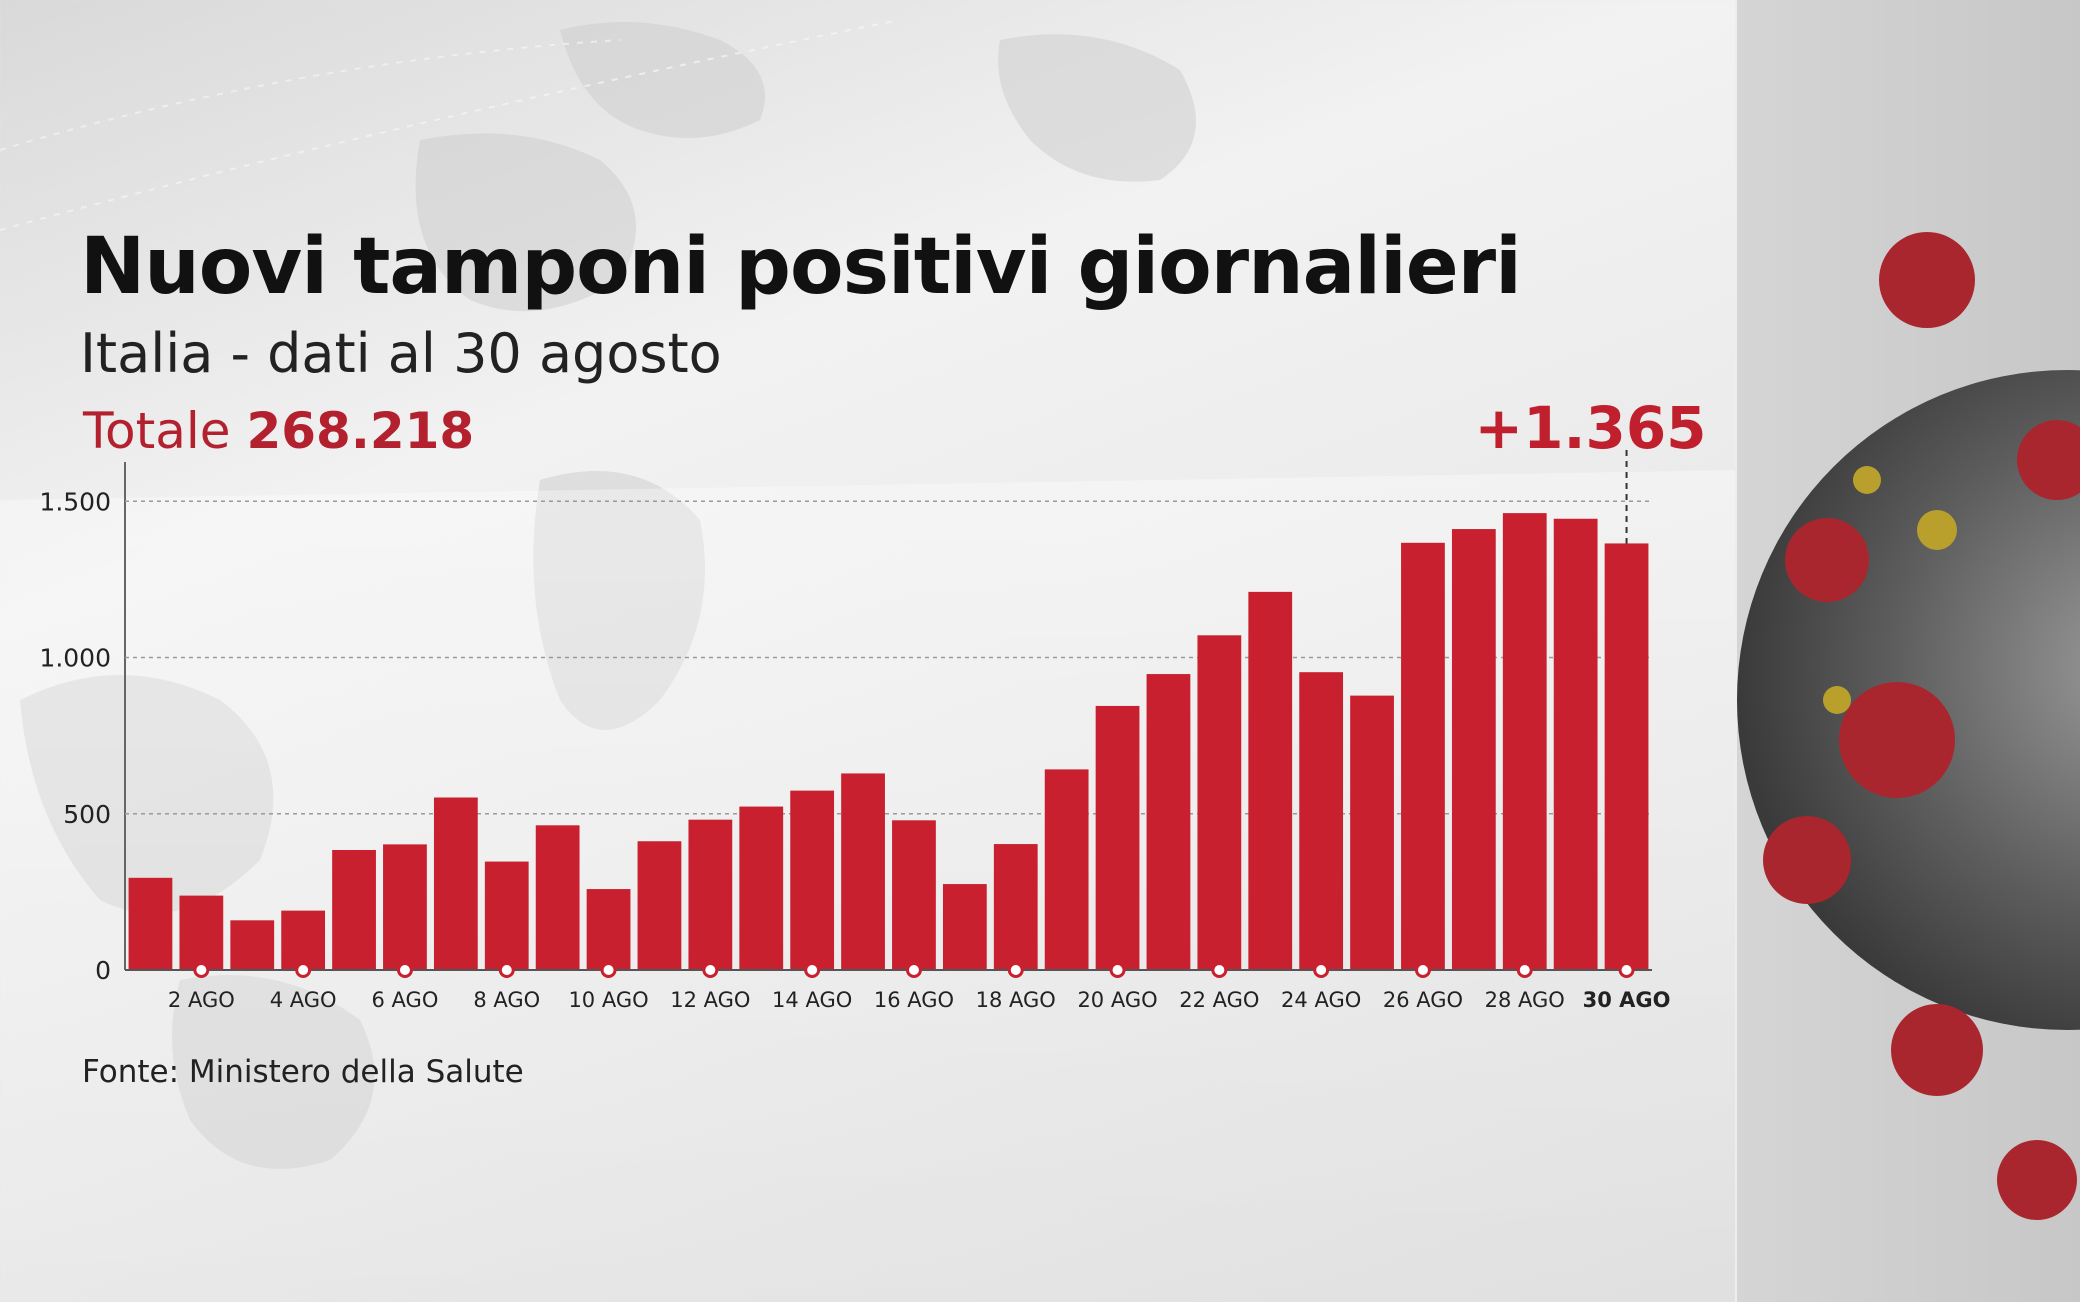 This screenshot has width=2080, height=1302. I want to click on x-tick-label: 14 AGO, so click(812, 1000).